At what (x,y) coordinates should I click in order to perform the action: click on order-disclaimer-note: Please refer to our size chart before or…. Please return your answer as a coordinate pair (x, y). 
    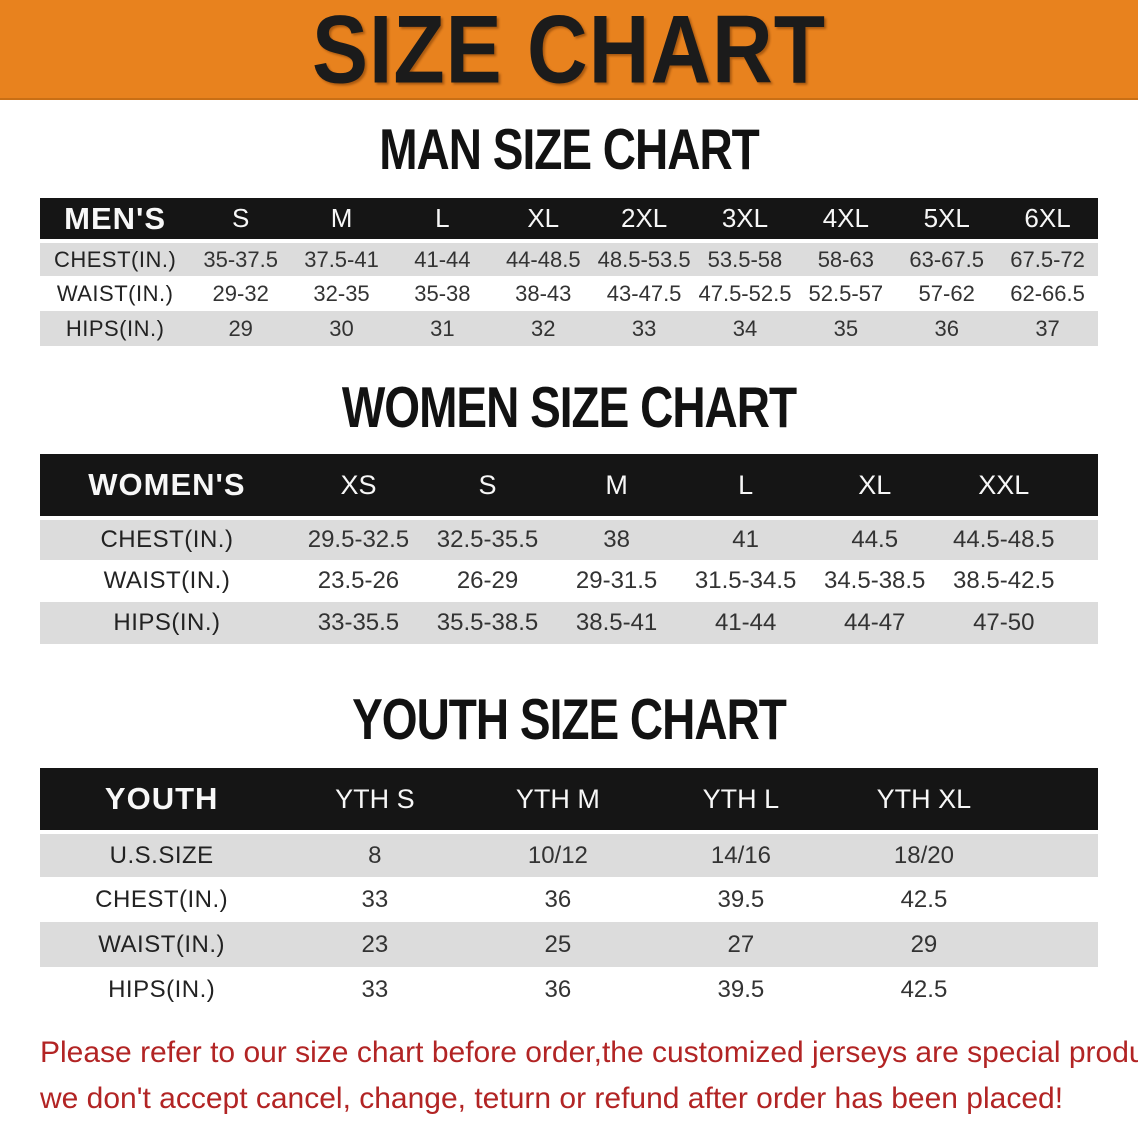
    Looking at the image, I should click on (569, 1076).